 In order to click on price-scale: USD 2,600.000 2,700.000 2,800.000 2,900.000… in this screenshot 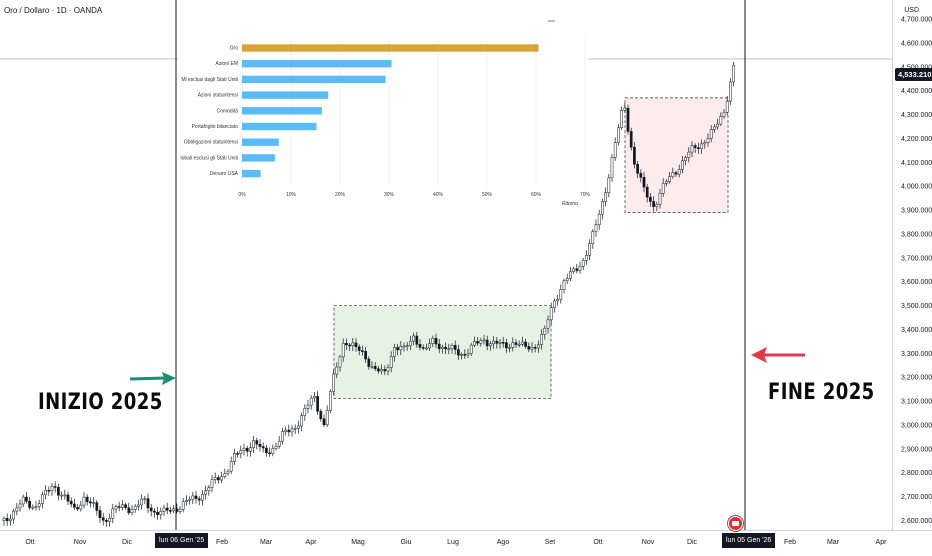, I will do `click(912, 265)`.